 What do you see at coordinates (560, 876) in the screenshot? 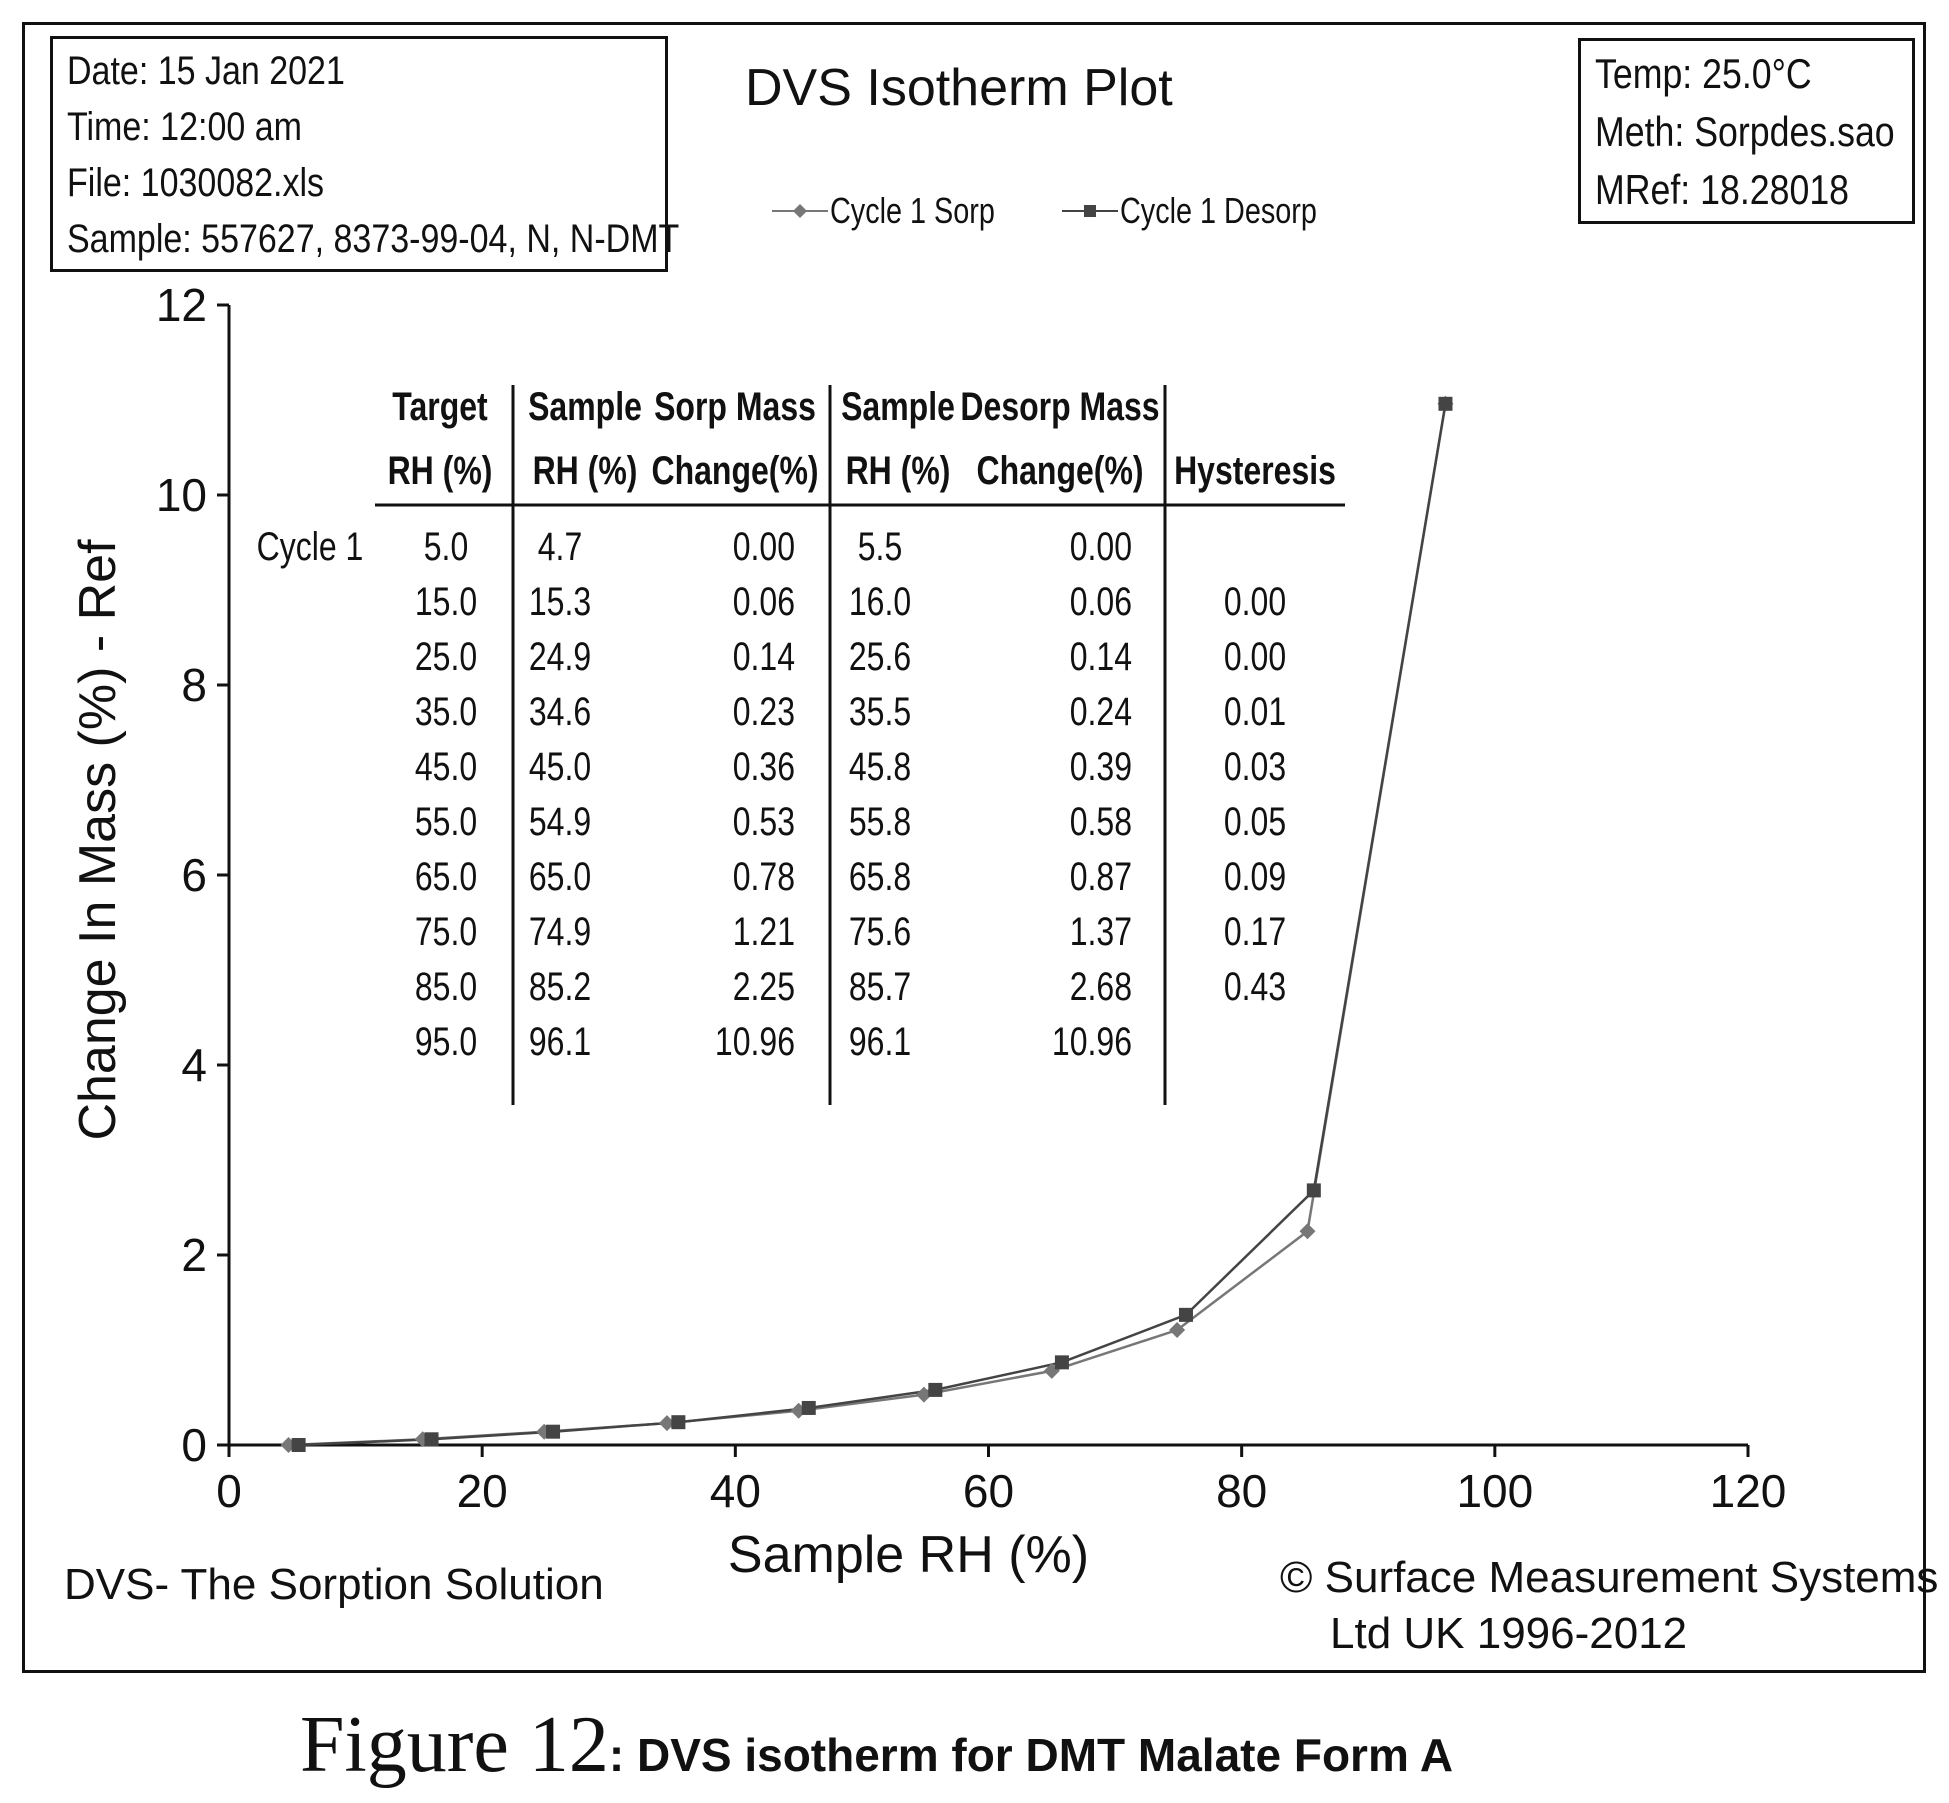
I see `table-cell: 65.0` at bounding box center [560, 876].